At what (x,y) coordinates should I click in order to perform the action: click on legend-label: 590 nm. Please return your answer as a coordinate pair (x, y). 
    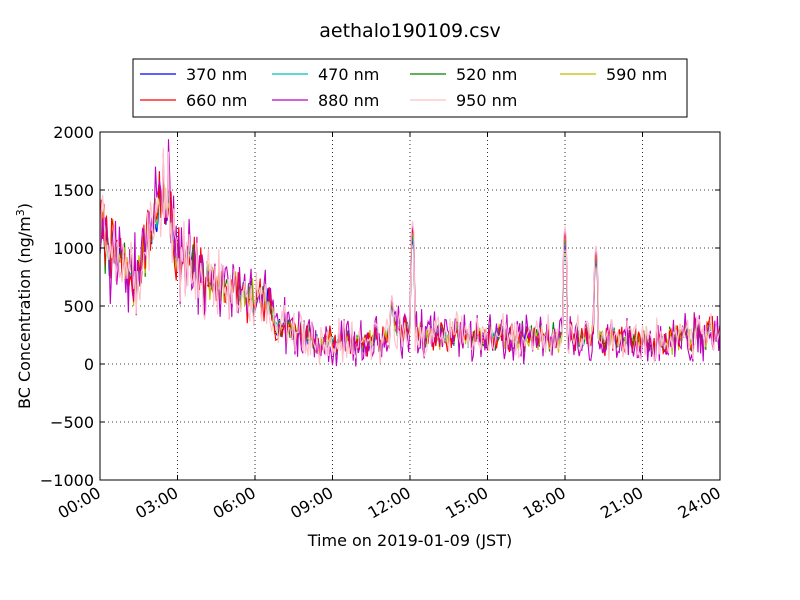
    Looking at the image, I should click on (636, 74).